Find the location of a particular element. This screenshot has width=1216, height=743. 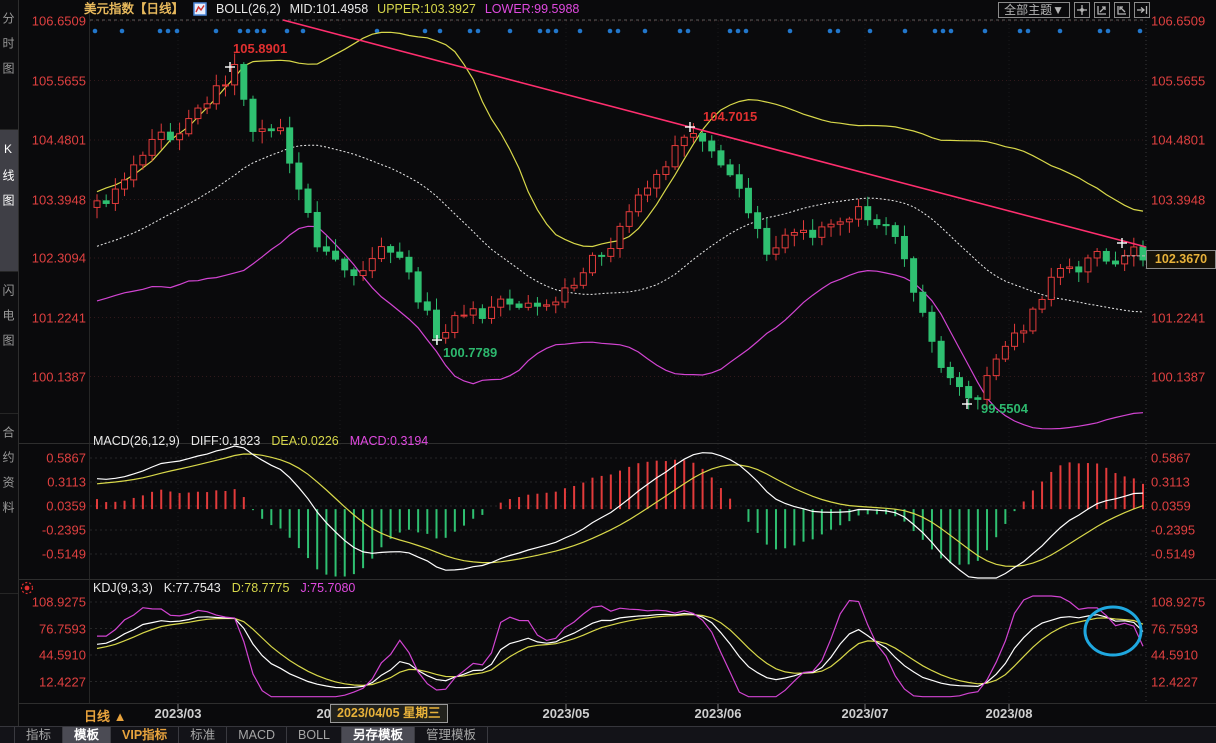

toolbar-tab-管理模板: 管理模板 is located at coordinates (452, 735).